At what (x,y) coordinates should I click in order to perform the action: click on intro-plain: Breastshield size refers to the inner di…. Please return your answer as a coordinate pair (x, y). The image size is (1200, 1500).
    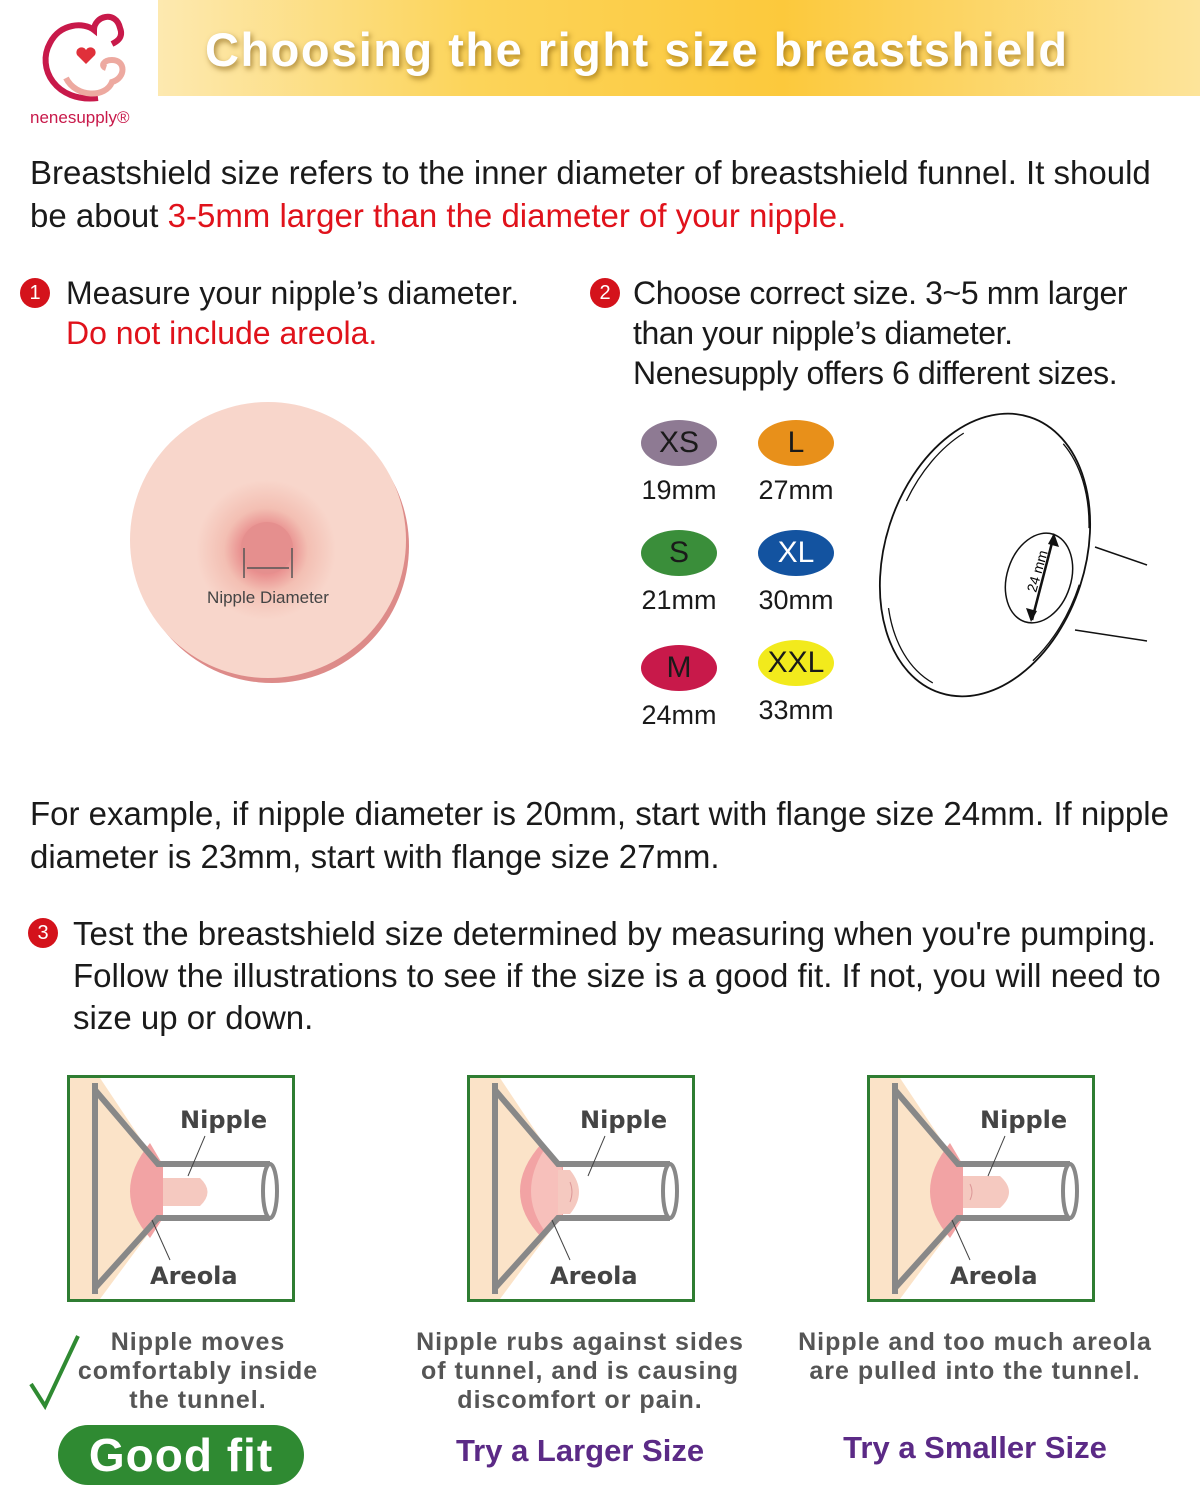
    Looking at the image, I should click on (590, 194).